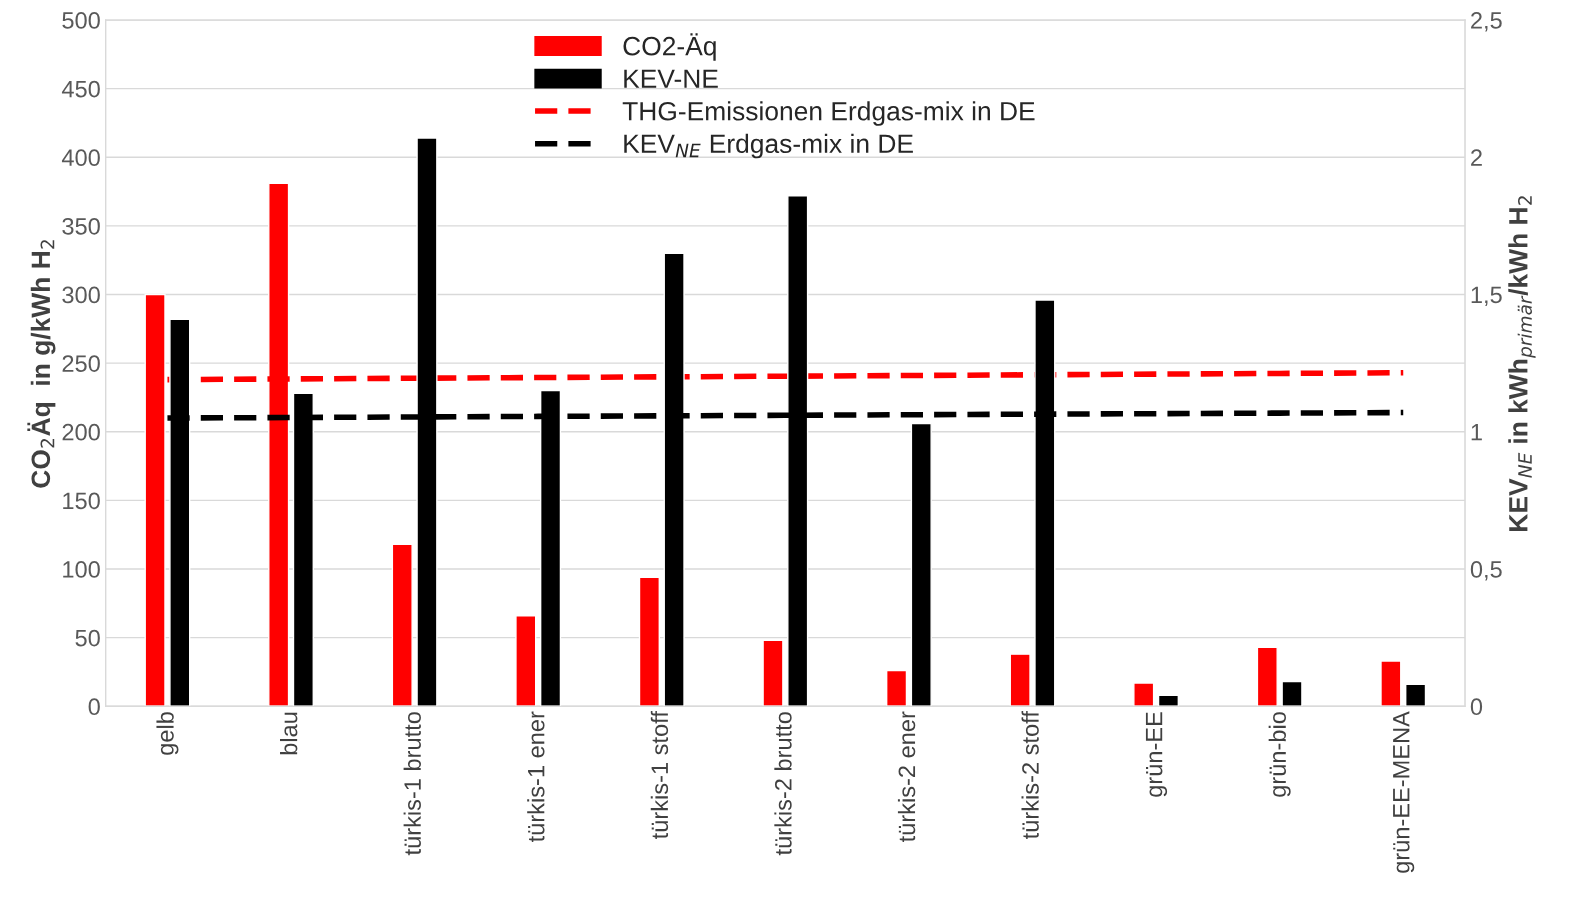 The image size is (1577, 909). What do you see at coordinates (906, 777) in the screenshot?
I see `x-tick-label: türkis-2 ener` at bounding box center [906, 777].